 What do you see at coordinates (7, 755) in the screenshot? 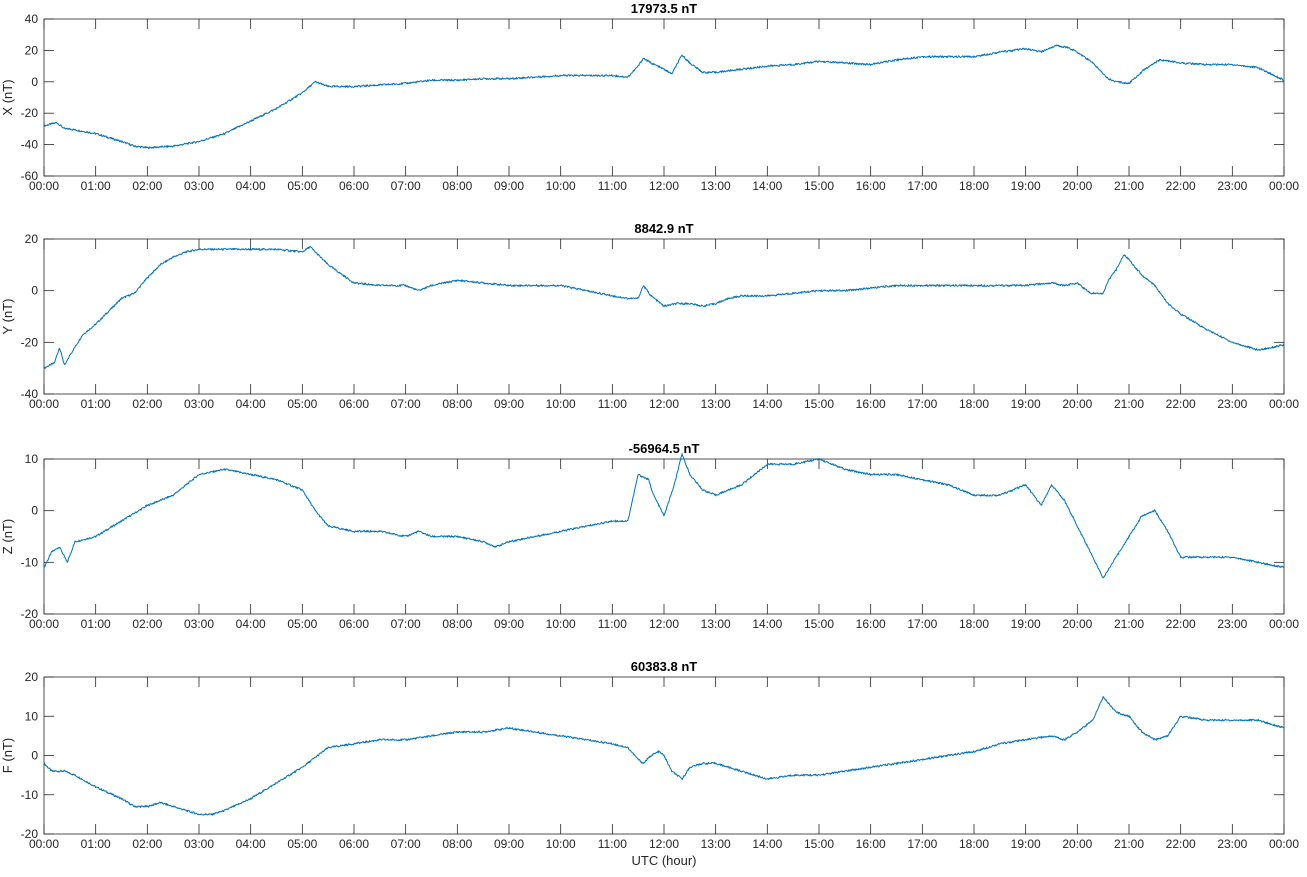
I see `y-axis-label: F (nT)` at bounding box center [7, 755].